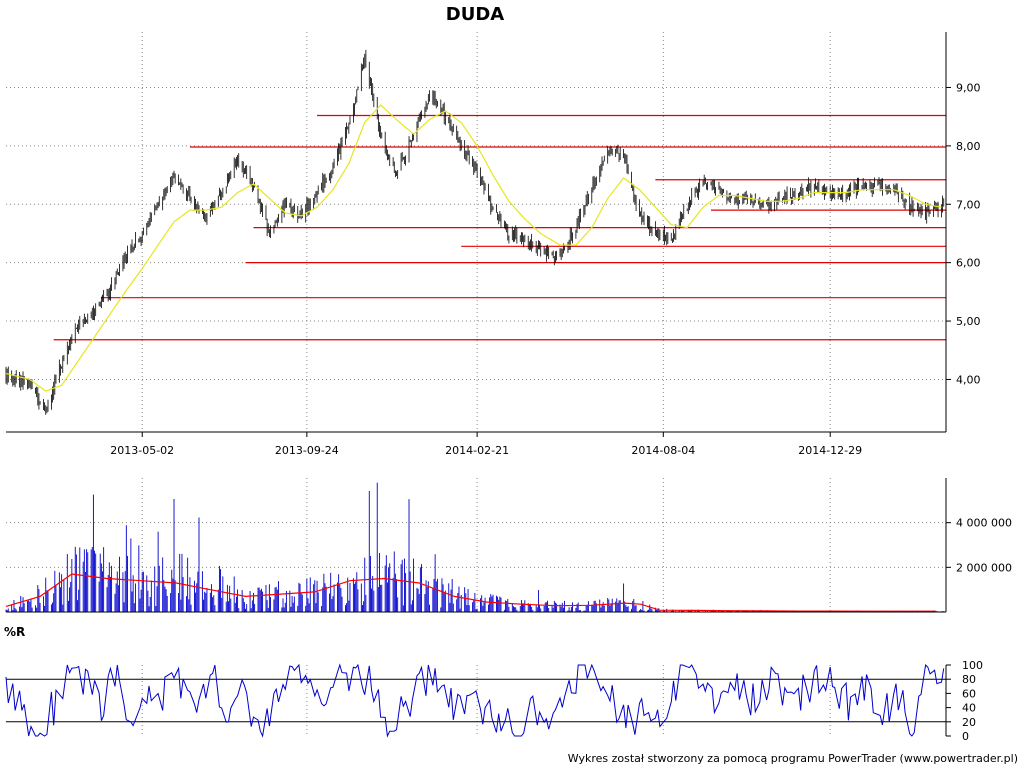  I want to click on wr-tick-label-5: 100, so click(972, 665).